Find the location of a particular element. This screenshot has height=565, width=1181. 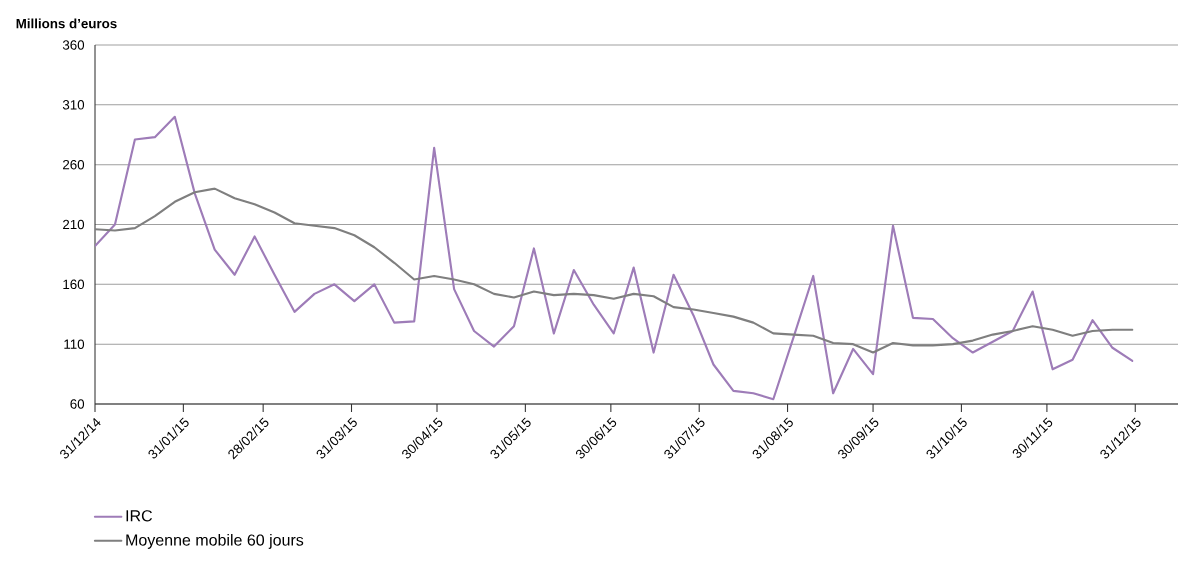

y-tick-label: 210 is located at coordinates (74, 224).